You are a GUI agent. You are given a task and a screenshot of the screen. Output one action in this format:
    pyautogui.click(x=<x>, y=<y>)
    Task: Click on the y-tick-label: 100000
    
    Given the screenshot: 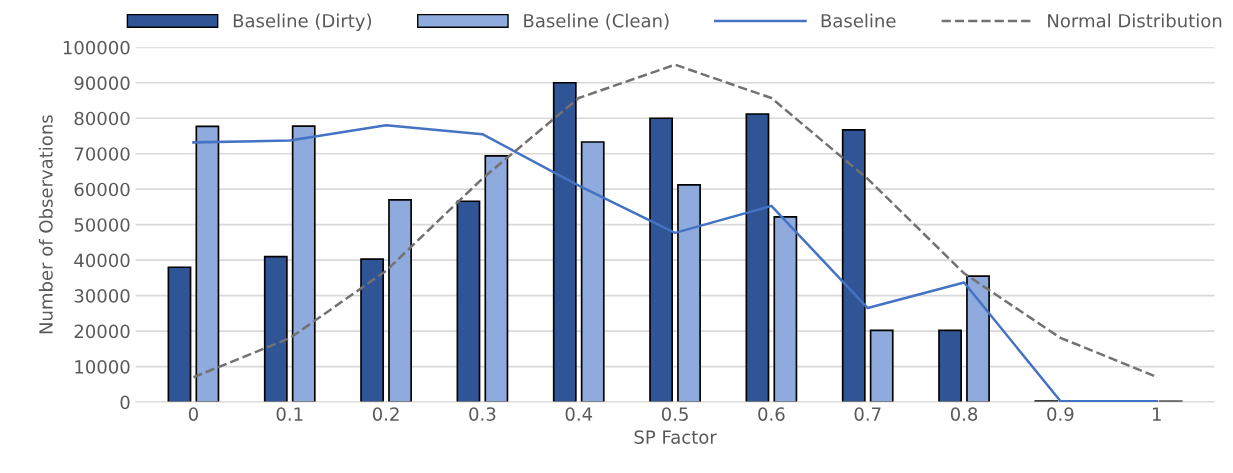 What is the action you would take?
    pyautogui.click(x=96, y=47)
    